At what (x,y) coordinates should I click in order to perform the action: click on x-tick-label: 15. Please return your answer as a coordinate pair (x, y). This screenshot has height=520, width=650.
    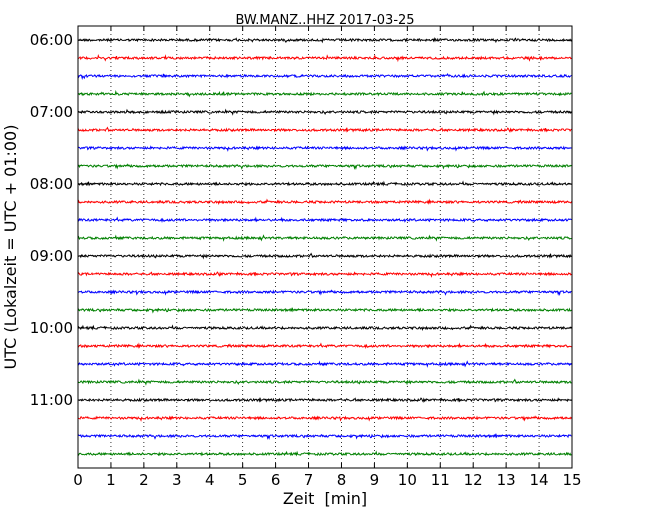
    Looking at the image, I should click on (571, 480).